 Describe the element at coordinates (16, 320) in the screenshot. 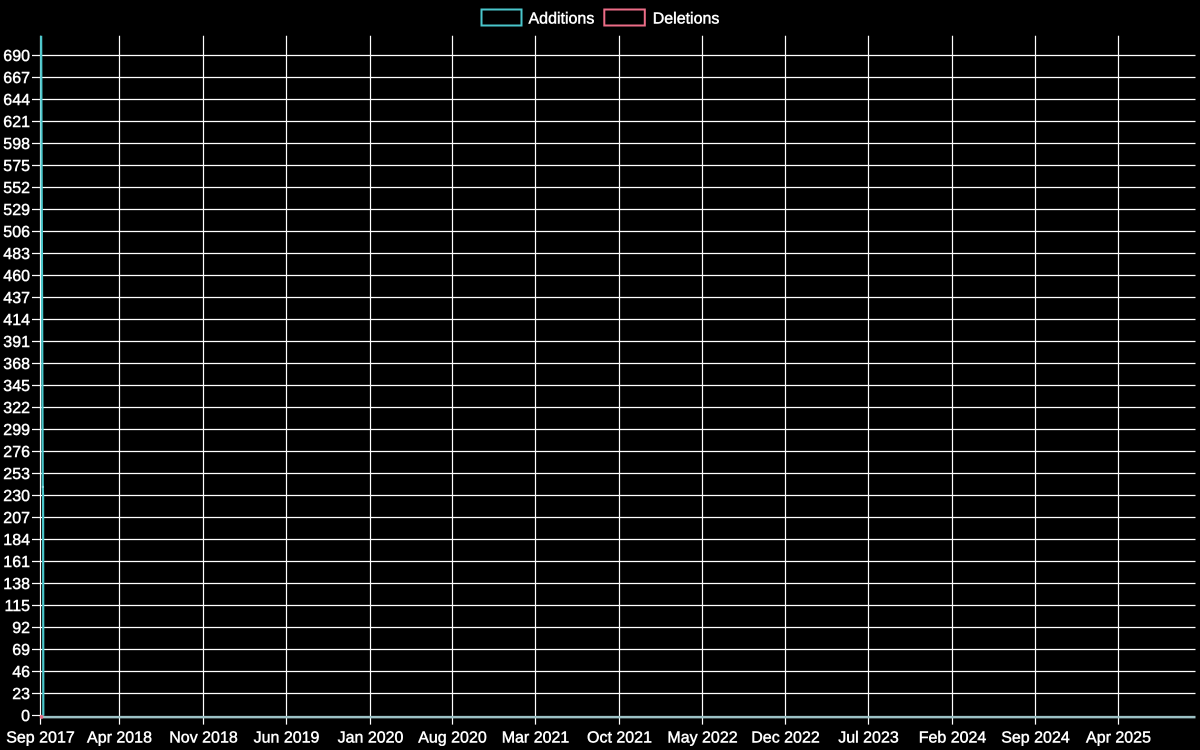

I see `svg-text: 414` at that location.